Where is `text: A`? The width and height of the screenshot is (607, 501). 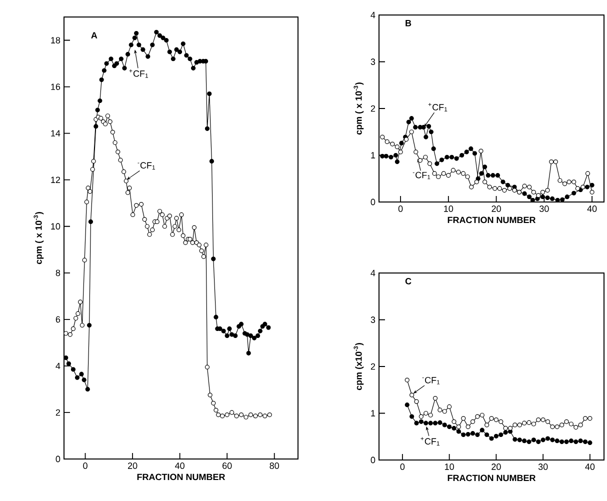 text: A is located at coordinates (94, 35).